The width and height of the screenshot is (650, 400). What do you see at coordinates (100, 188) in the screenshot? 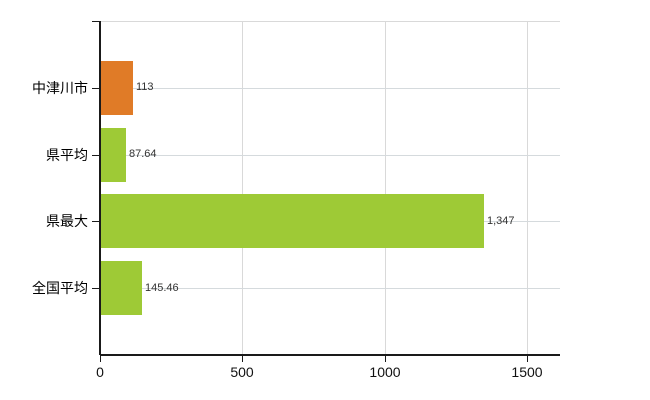
I see `y-axis-line` at bounding box center [100, 188].